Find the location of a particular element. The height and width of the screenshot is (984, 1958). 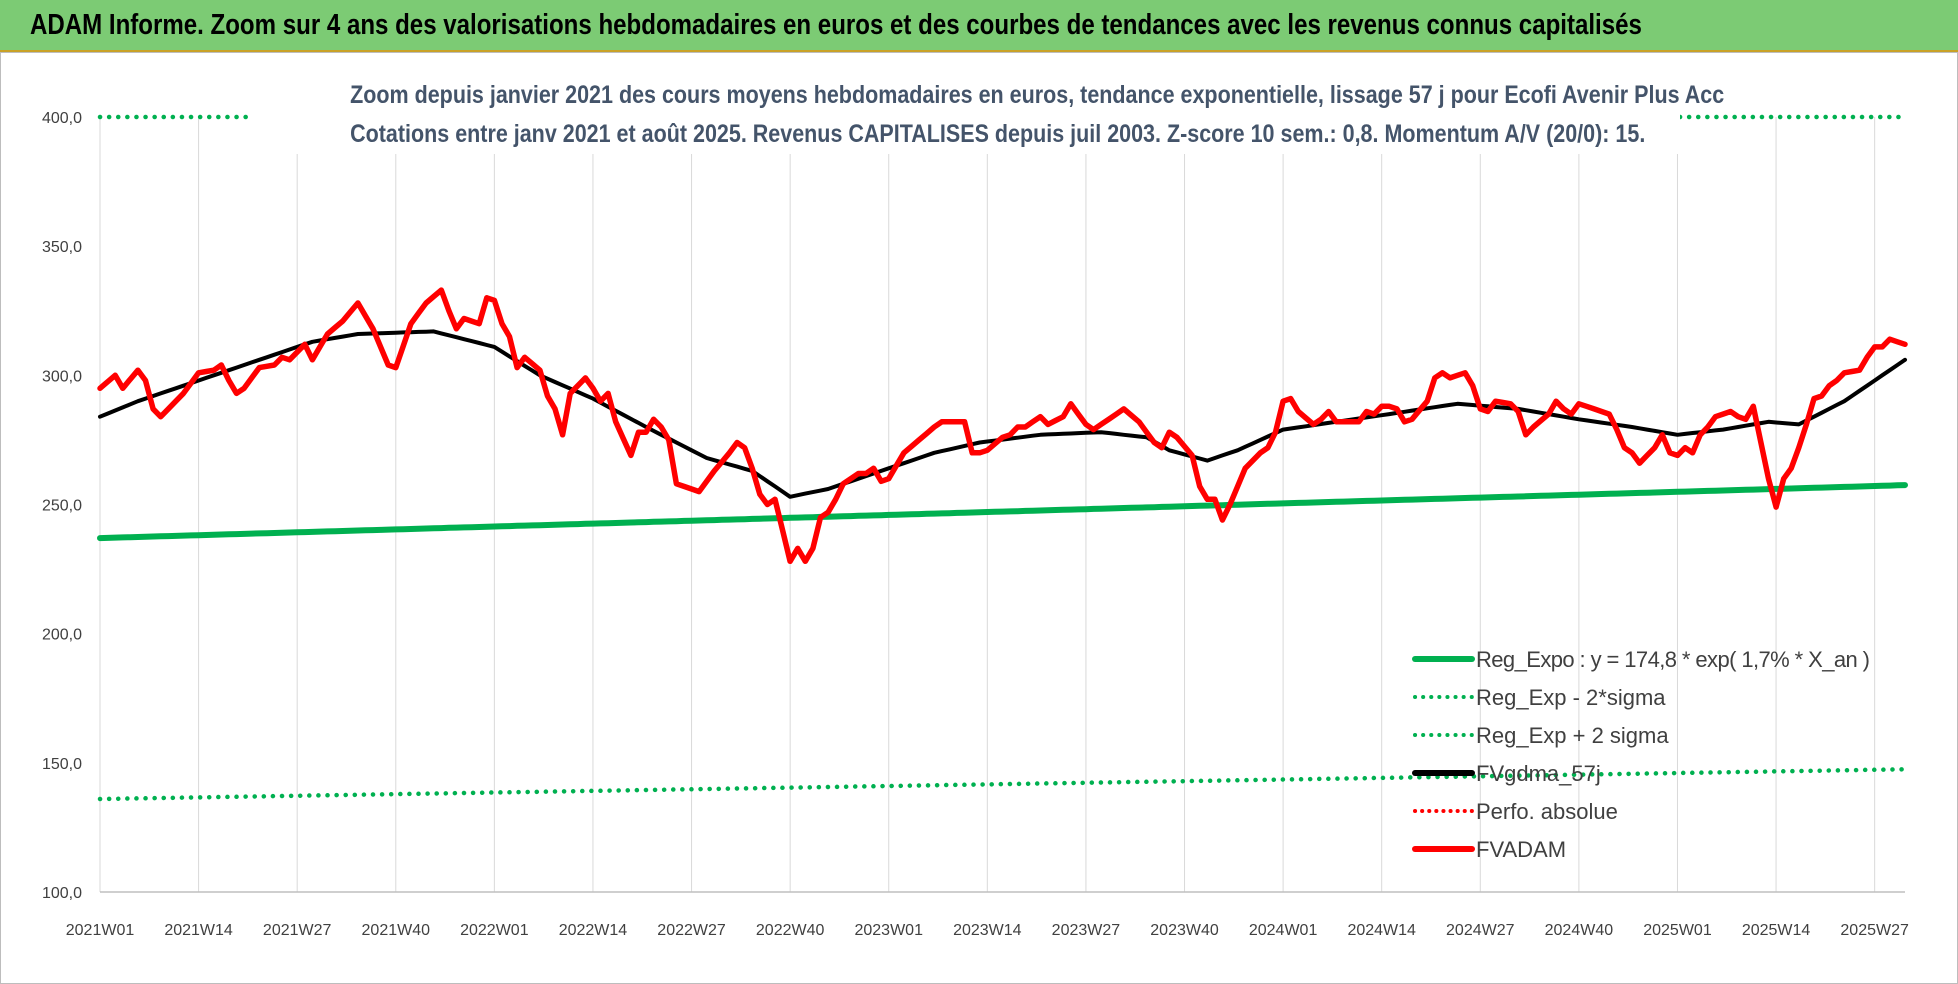

y-tick-label: 150,0 is located at coordinates (62, 764).